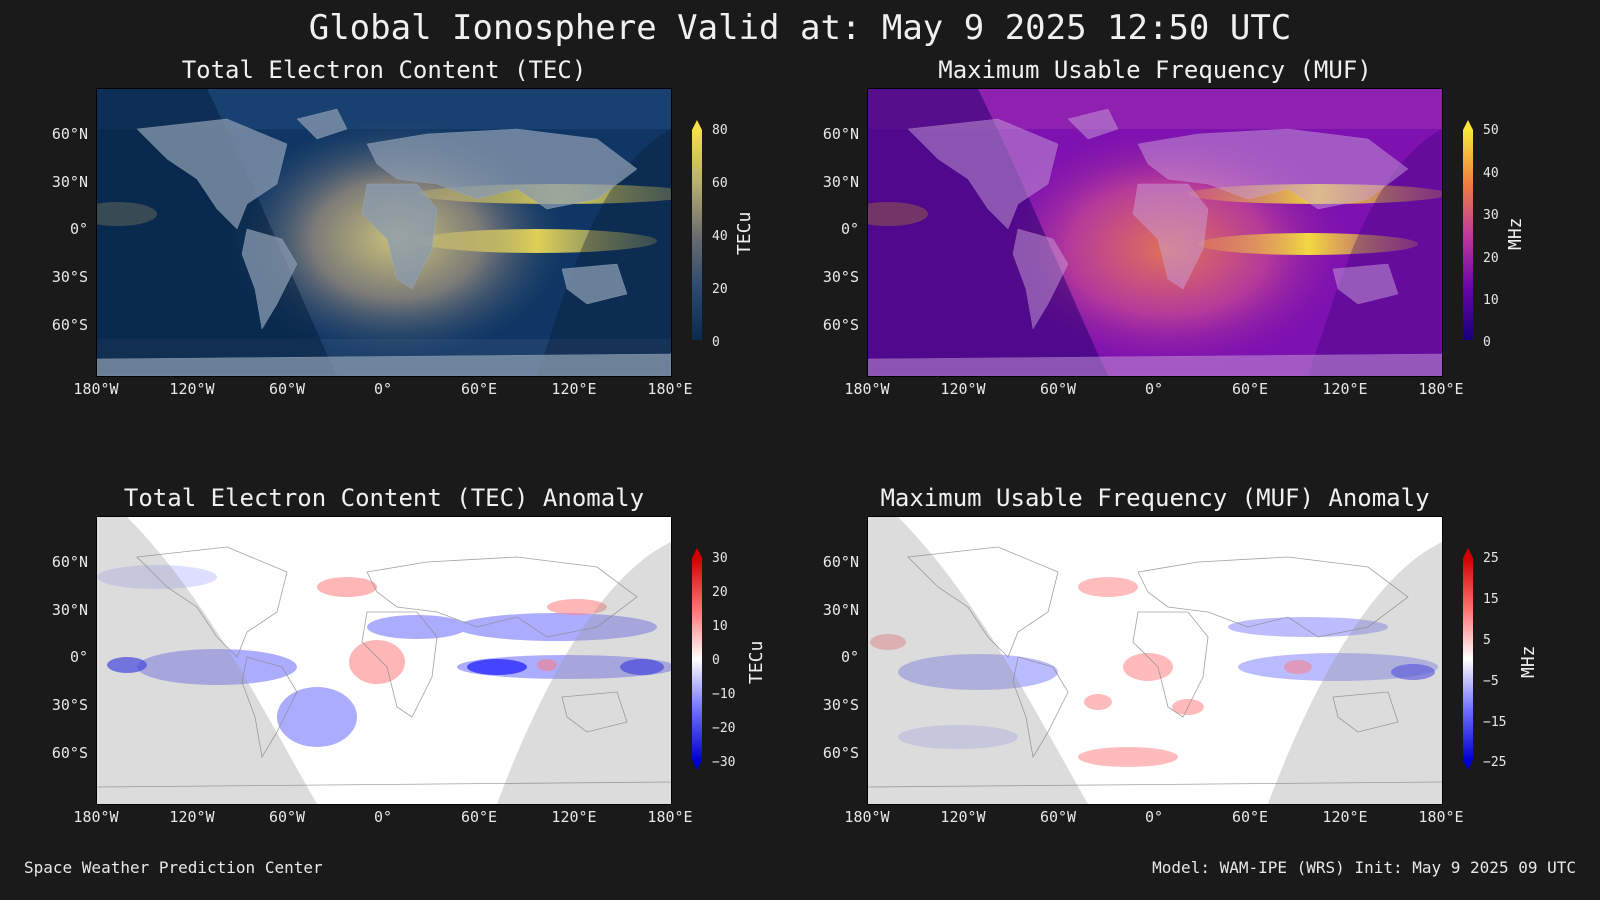  Describe the element at coordinates (720, 236) in the screenshot. I see `tec-colorbar-tick: 40` at that location.